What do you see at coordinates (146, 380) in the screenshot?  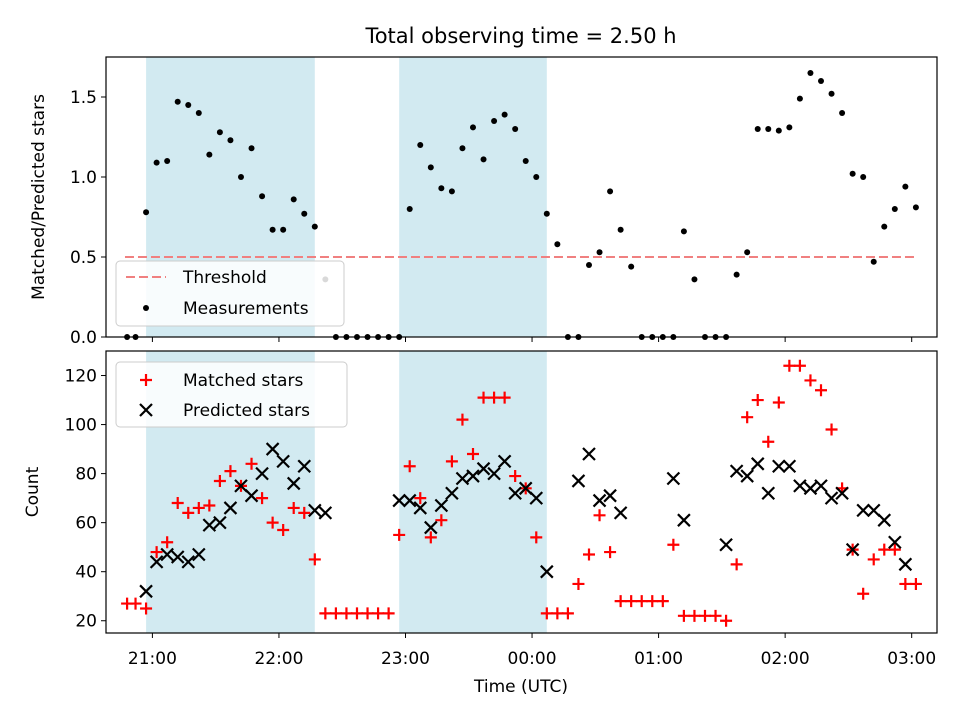 I see `legend-matched-swatch` at bounding box center [146, 380].